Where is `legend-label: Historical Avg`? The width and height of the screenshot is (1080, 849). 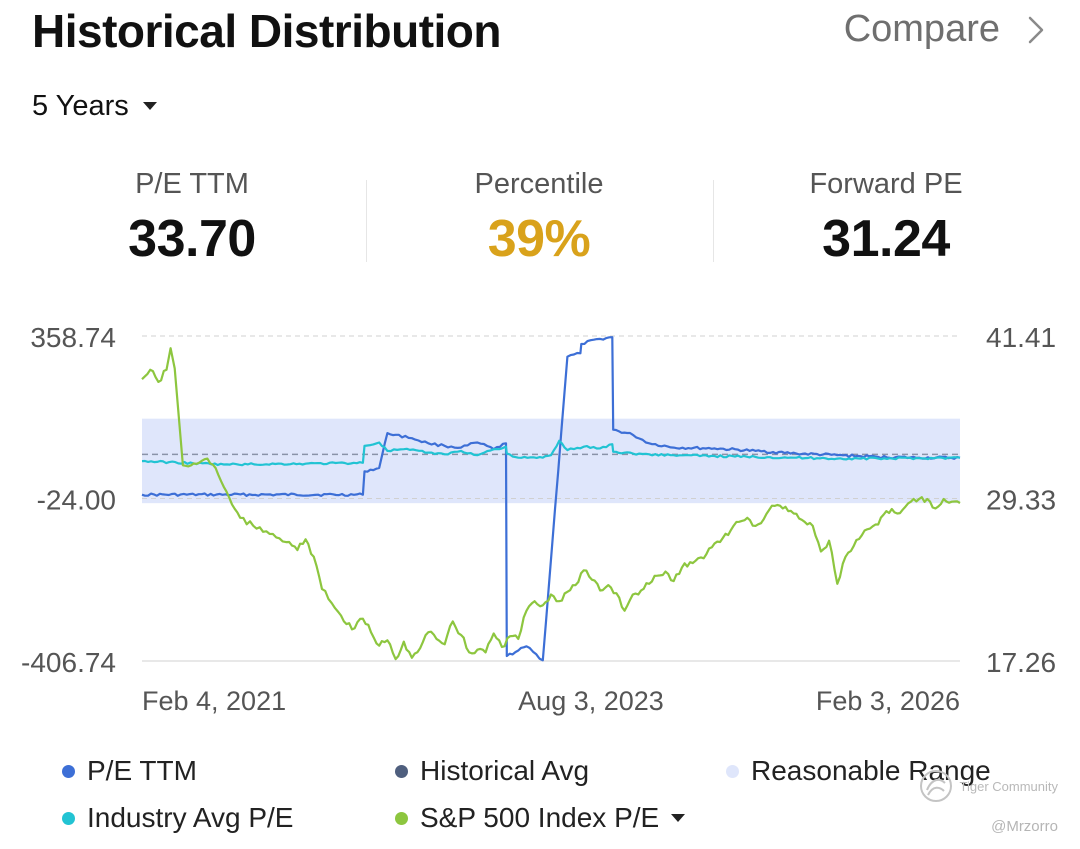
legend-label: Historical Avg is located at coordinates (505, 770).